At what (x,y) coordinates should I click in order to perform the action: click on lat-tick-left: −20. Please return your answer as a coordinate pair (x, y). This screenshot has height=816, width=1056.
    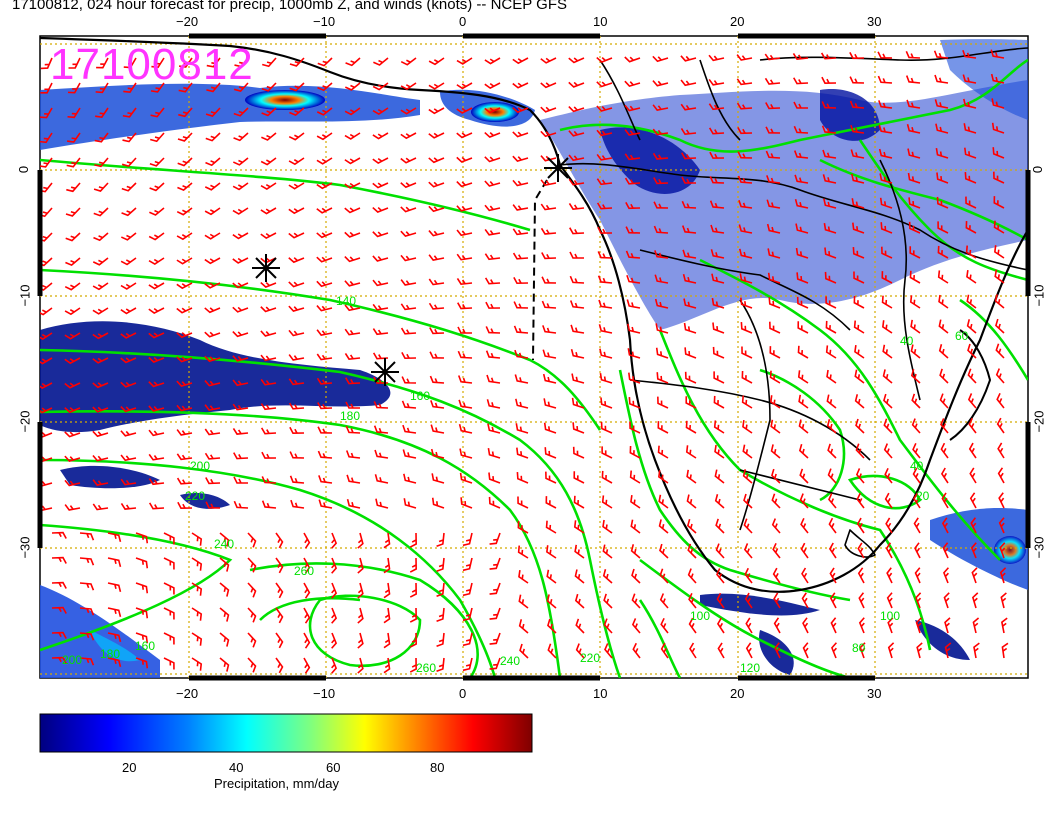
    Looking at the image, I should click on (25, 421).